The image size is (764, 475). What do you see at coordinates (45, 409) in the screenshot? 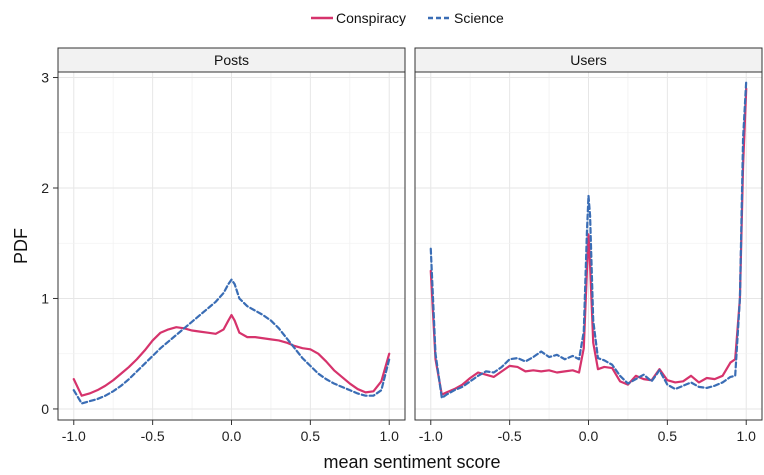
I see `y-tick-label-0: 0` at bounding box center [45, 409].